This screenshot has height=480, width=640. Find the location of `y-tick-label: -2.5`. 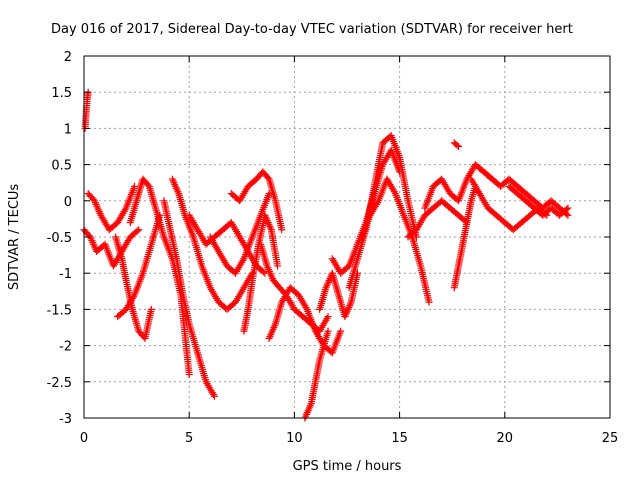

y-tick-label: -2.5 is located at coordinates (59, 383).